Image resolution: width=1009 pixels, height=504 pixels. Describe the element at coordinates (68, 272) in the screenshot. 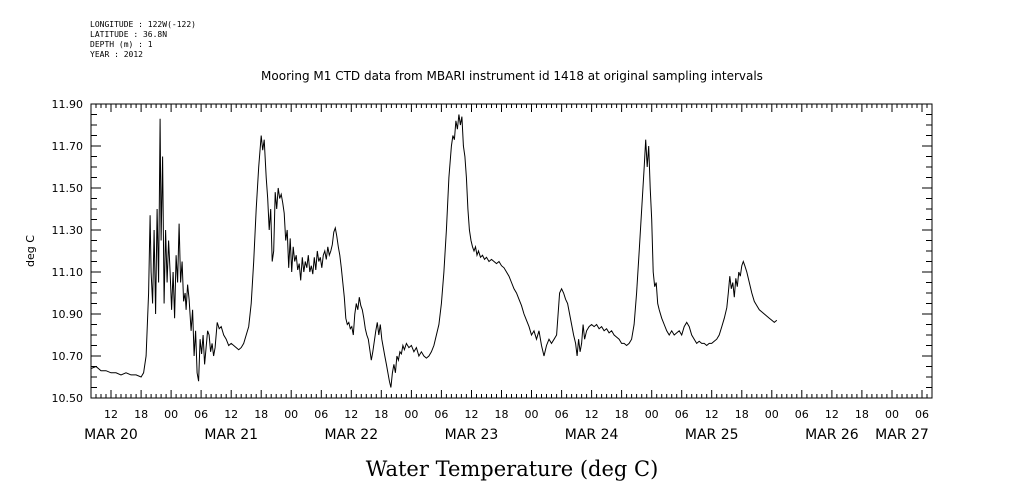

I see `y-tick-label: 11.10` at that location.